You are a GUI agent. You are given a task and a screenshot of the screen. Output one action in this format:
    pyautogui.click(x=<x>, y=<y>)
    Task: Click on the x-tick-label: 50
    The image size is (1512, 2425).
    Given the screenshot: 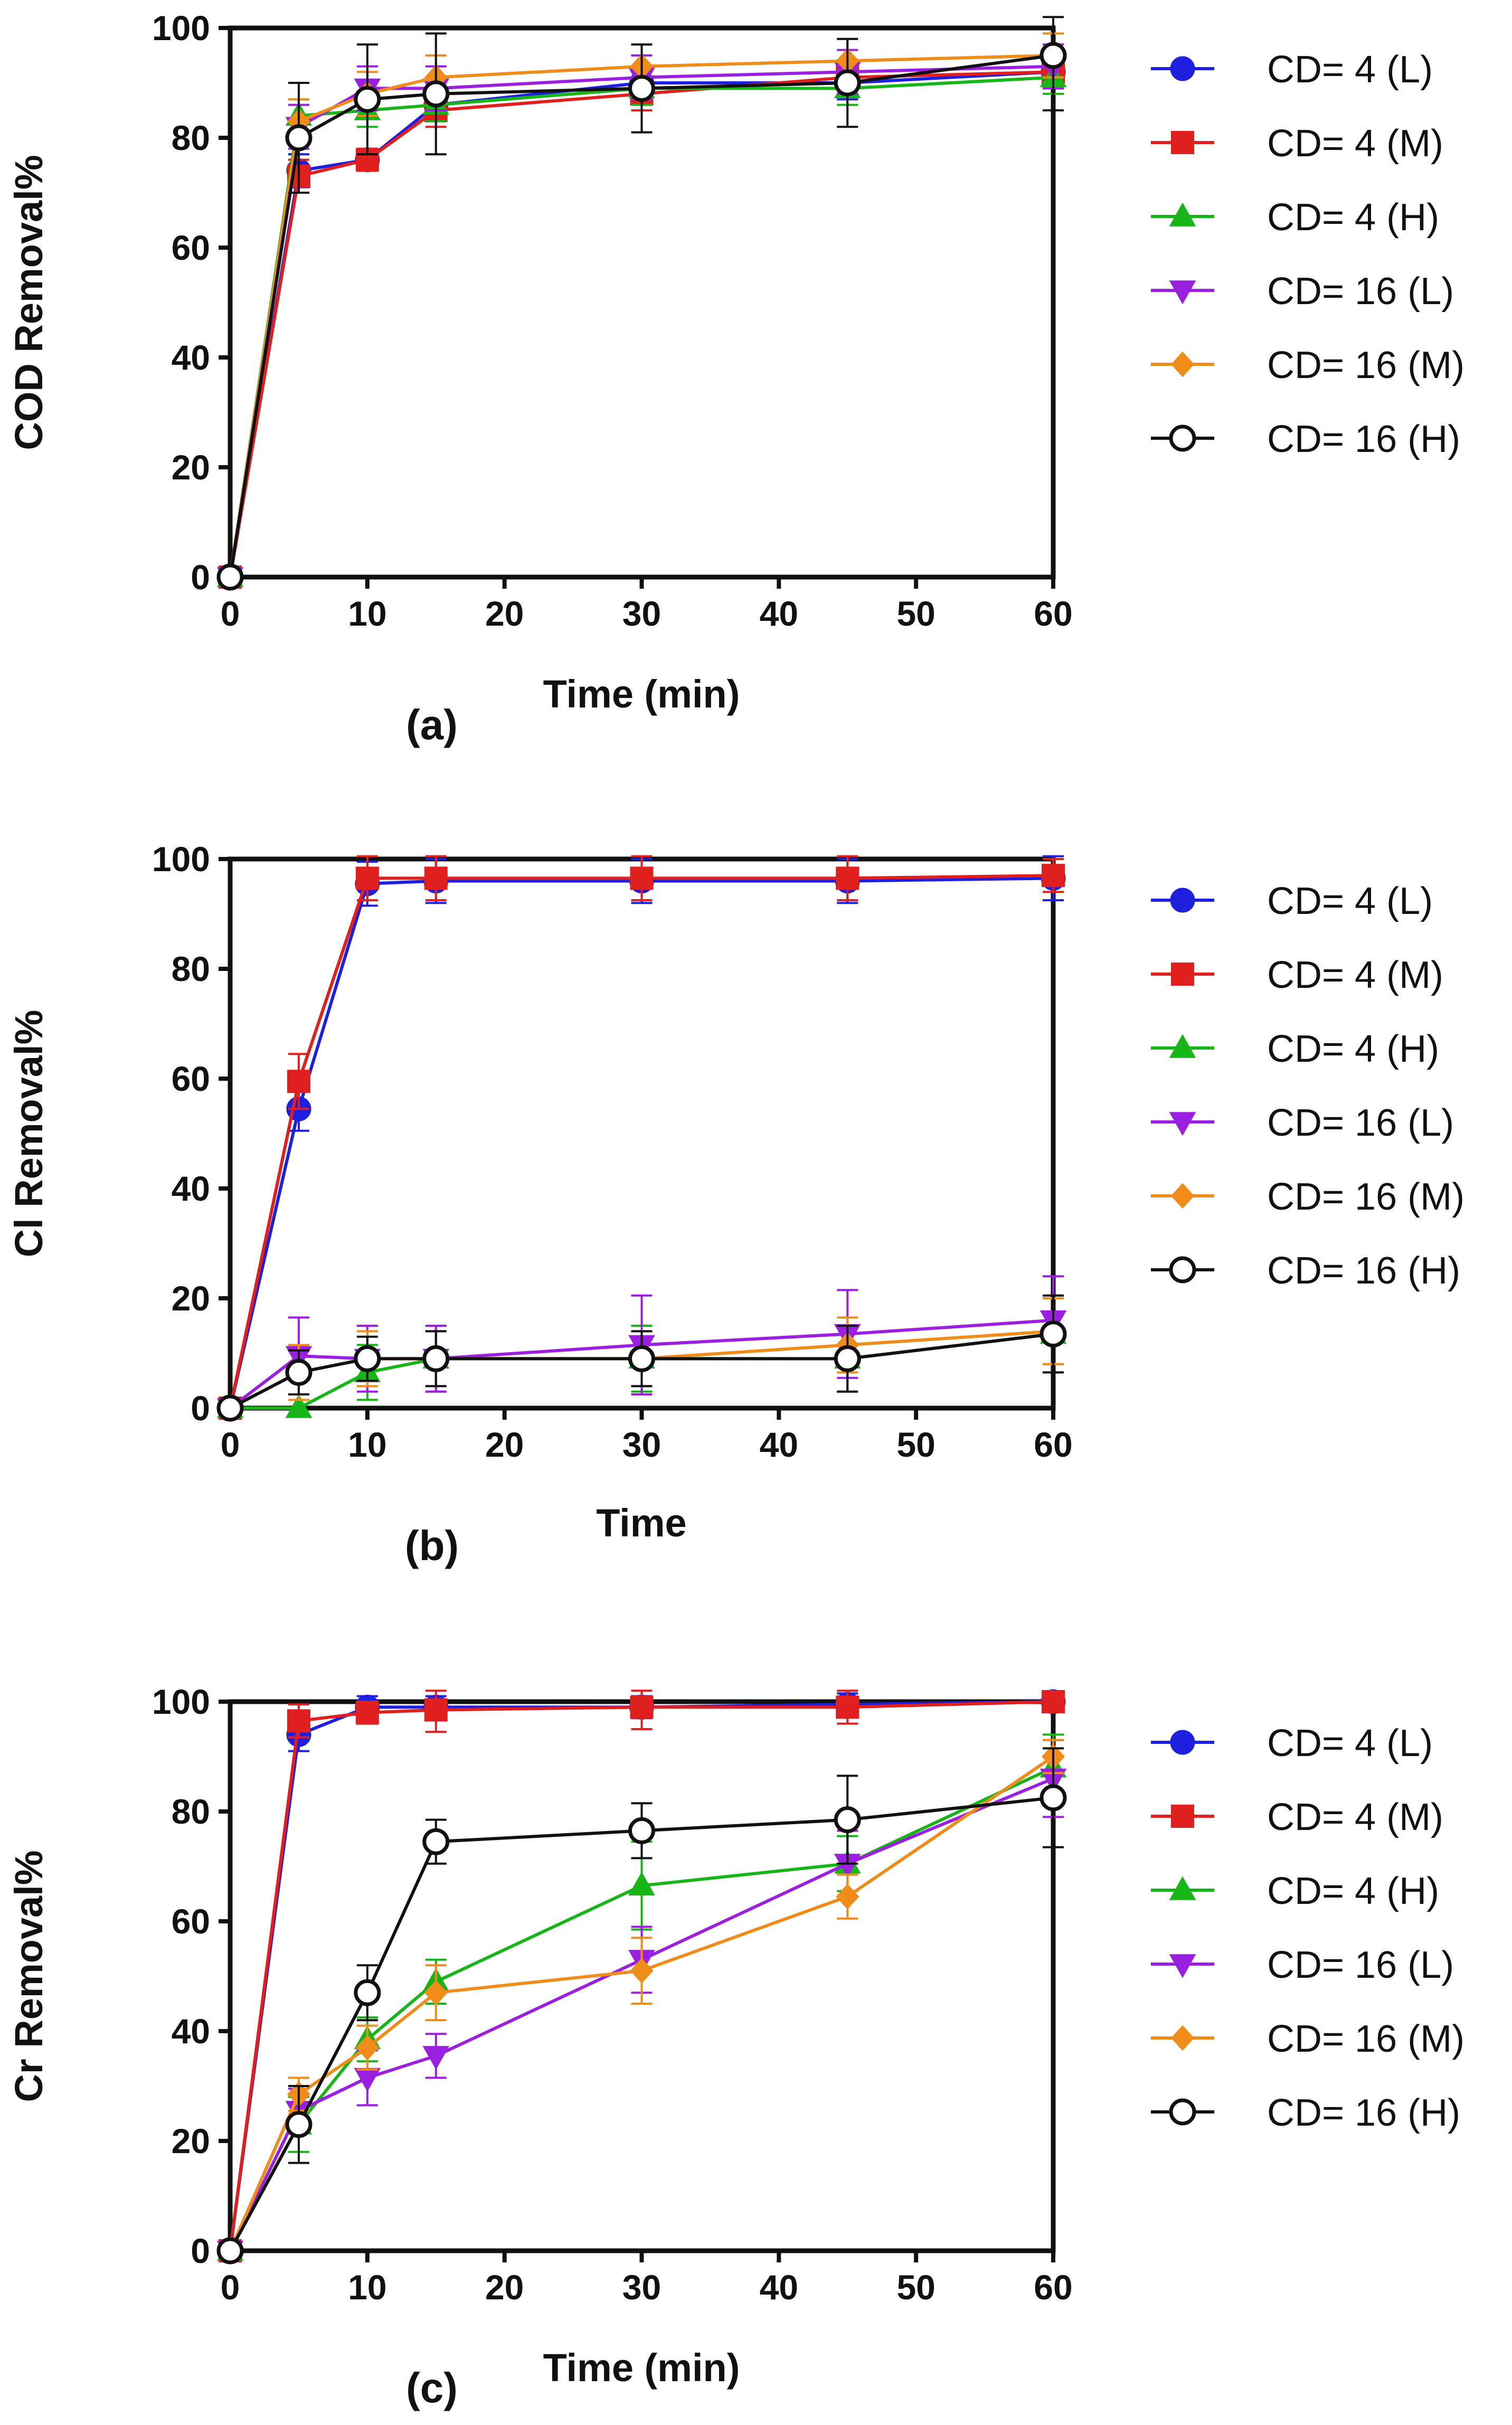 What is the action you would take?
    pyautogui.click(x=916, y=613)
    